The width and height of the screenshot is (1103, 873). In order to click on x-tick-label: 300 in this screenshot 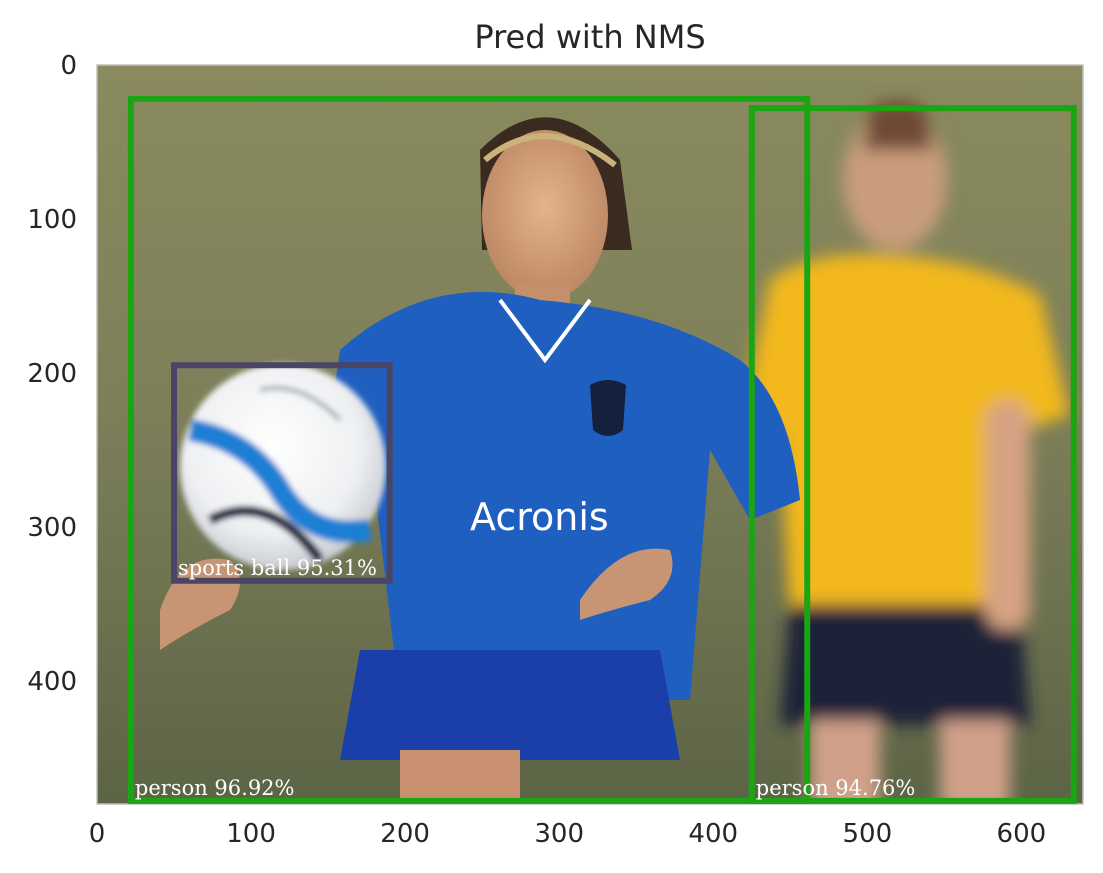, I will do `click(559, 834)`.